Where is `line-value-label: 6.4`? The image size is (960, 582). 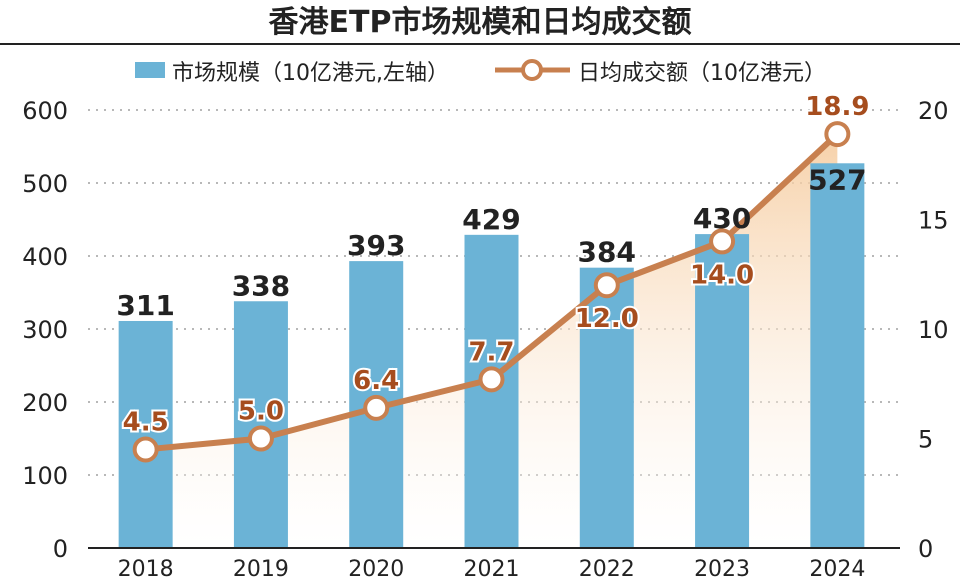 line-value-label: 6.4 is located at coordinates (376, 381).